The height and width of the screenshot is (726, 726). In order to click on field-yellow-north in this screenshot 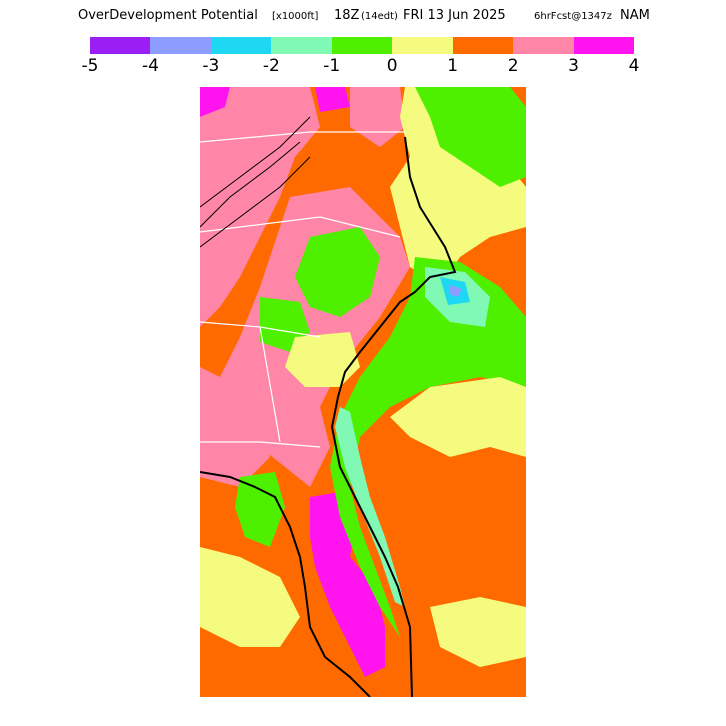, I will do `click(458, 187)`.